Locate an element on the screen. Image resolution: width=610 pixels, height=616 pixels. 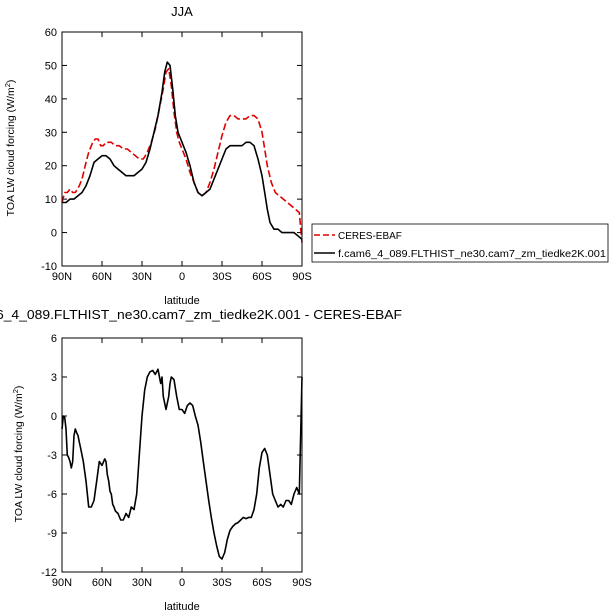
top-y-tick-label: 60 is located at coordinates (51, 33).